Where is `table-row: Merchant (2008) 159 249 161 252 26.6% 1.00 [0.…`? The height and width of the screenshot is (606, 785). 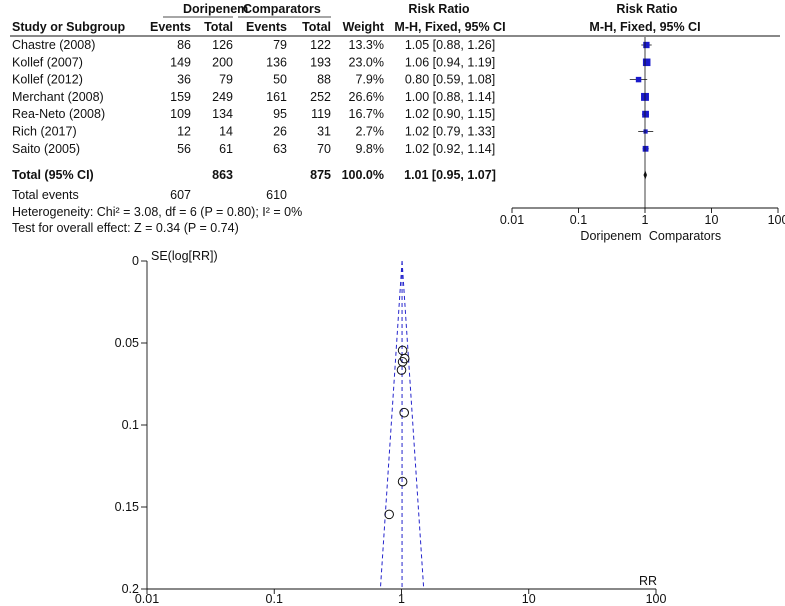 table-row: Merchant (2008) 159 249 161 252 26.6% 1.00 [0.… is located at coordinates (253, 97).